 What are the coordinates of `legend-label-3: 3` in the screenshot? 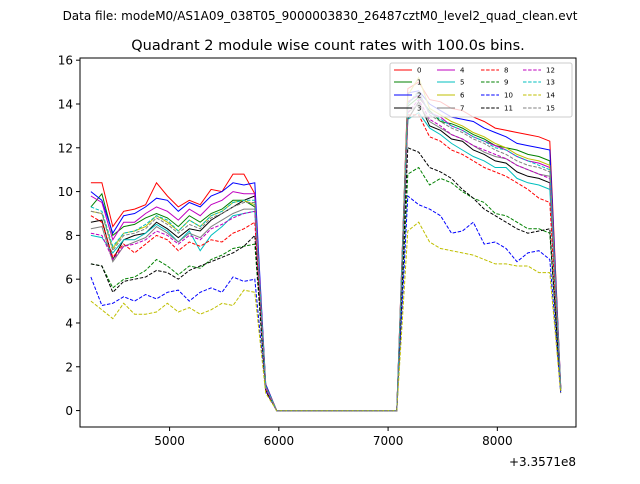 It's located at (419, 109).